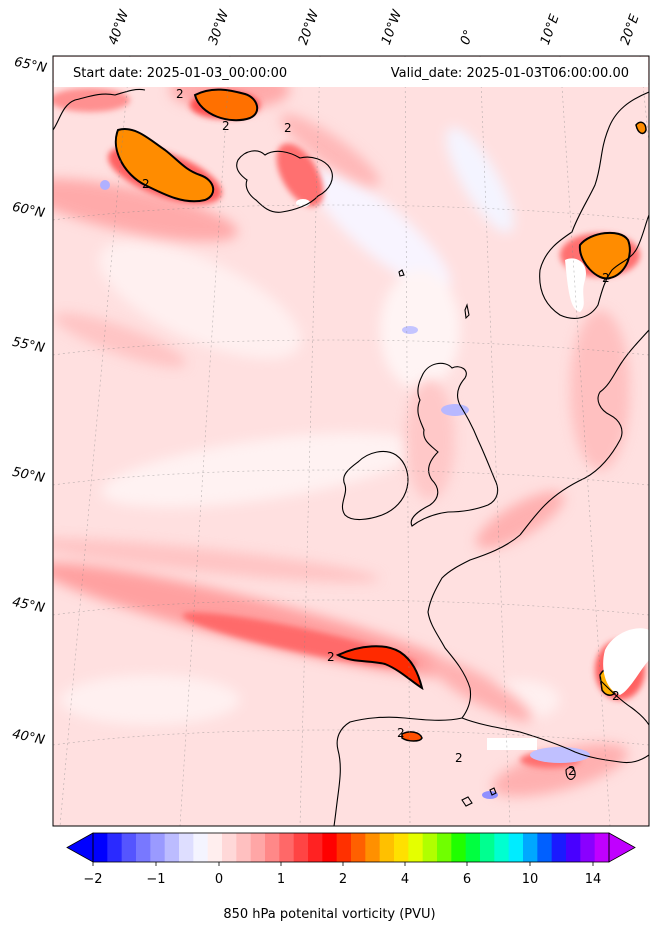 Image resolution: width=659 pixels, height=940 pixels. Describe the element at coordinates (467, 879) in the screenshot. I see `colorbar-tick: 6` at that location.